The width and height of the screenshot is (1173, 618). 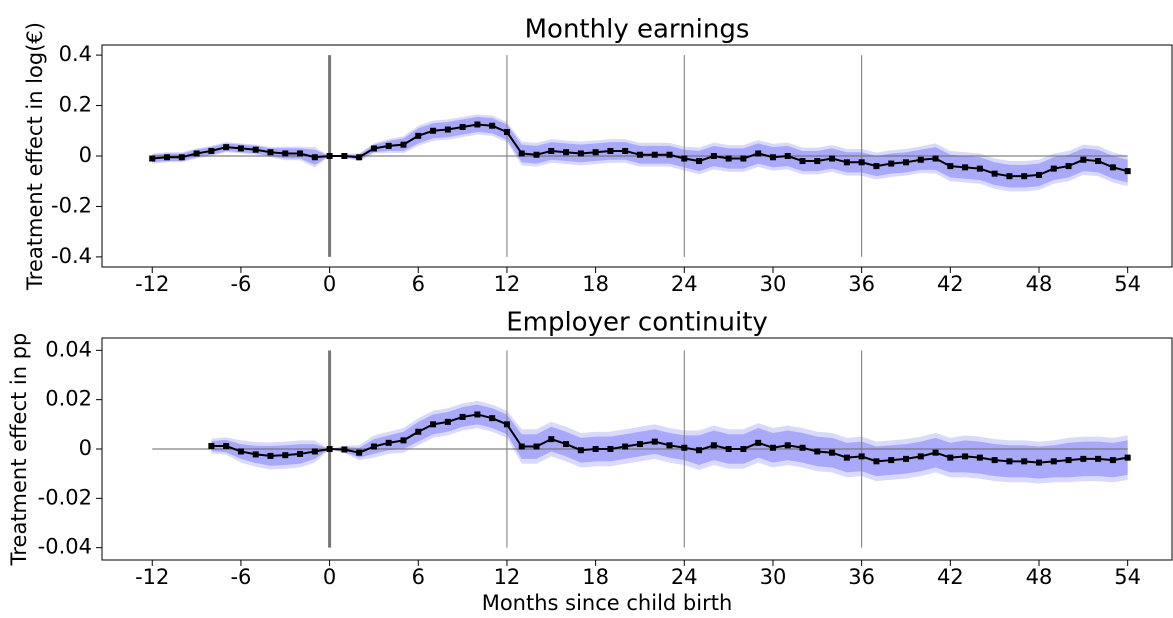 What do you see at coordinates (65, 547) in the screenshot?
I see `y-tick-label: -0.04` at bounding box center [65, 547].